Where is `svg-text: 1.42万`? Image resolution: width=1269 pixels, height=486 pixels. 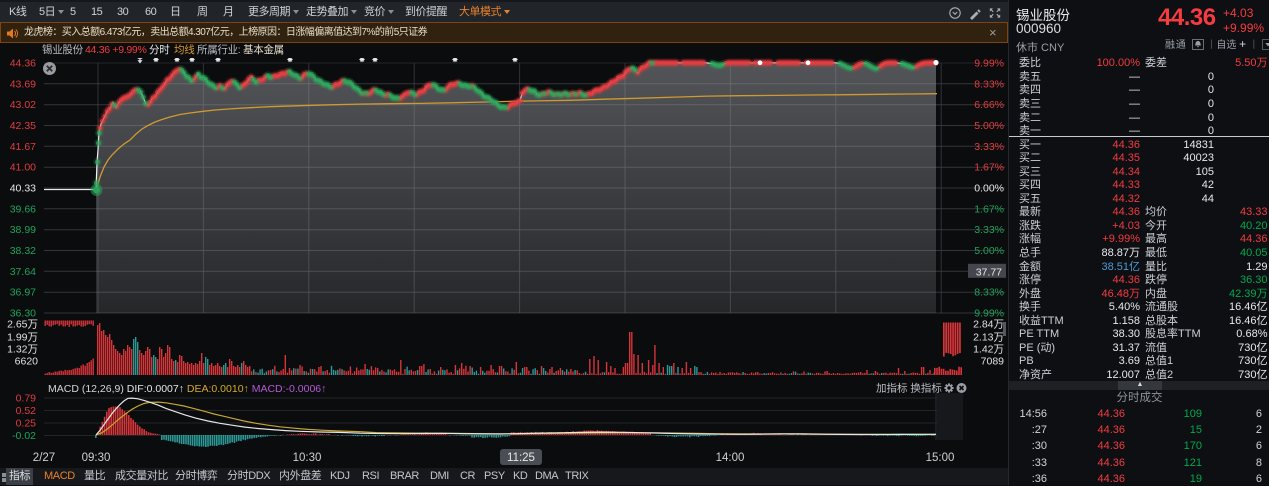 svg-text: 1.42万 is located at coordinates (988, 350).